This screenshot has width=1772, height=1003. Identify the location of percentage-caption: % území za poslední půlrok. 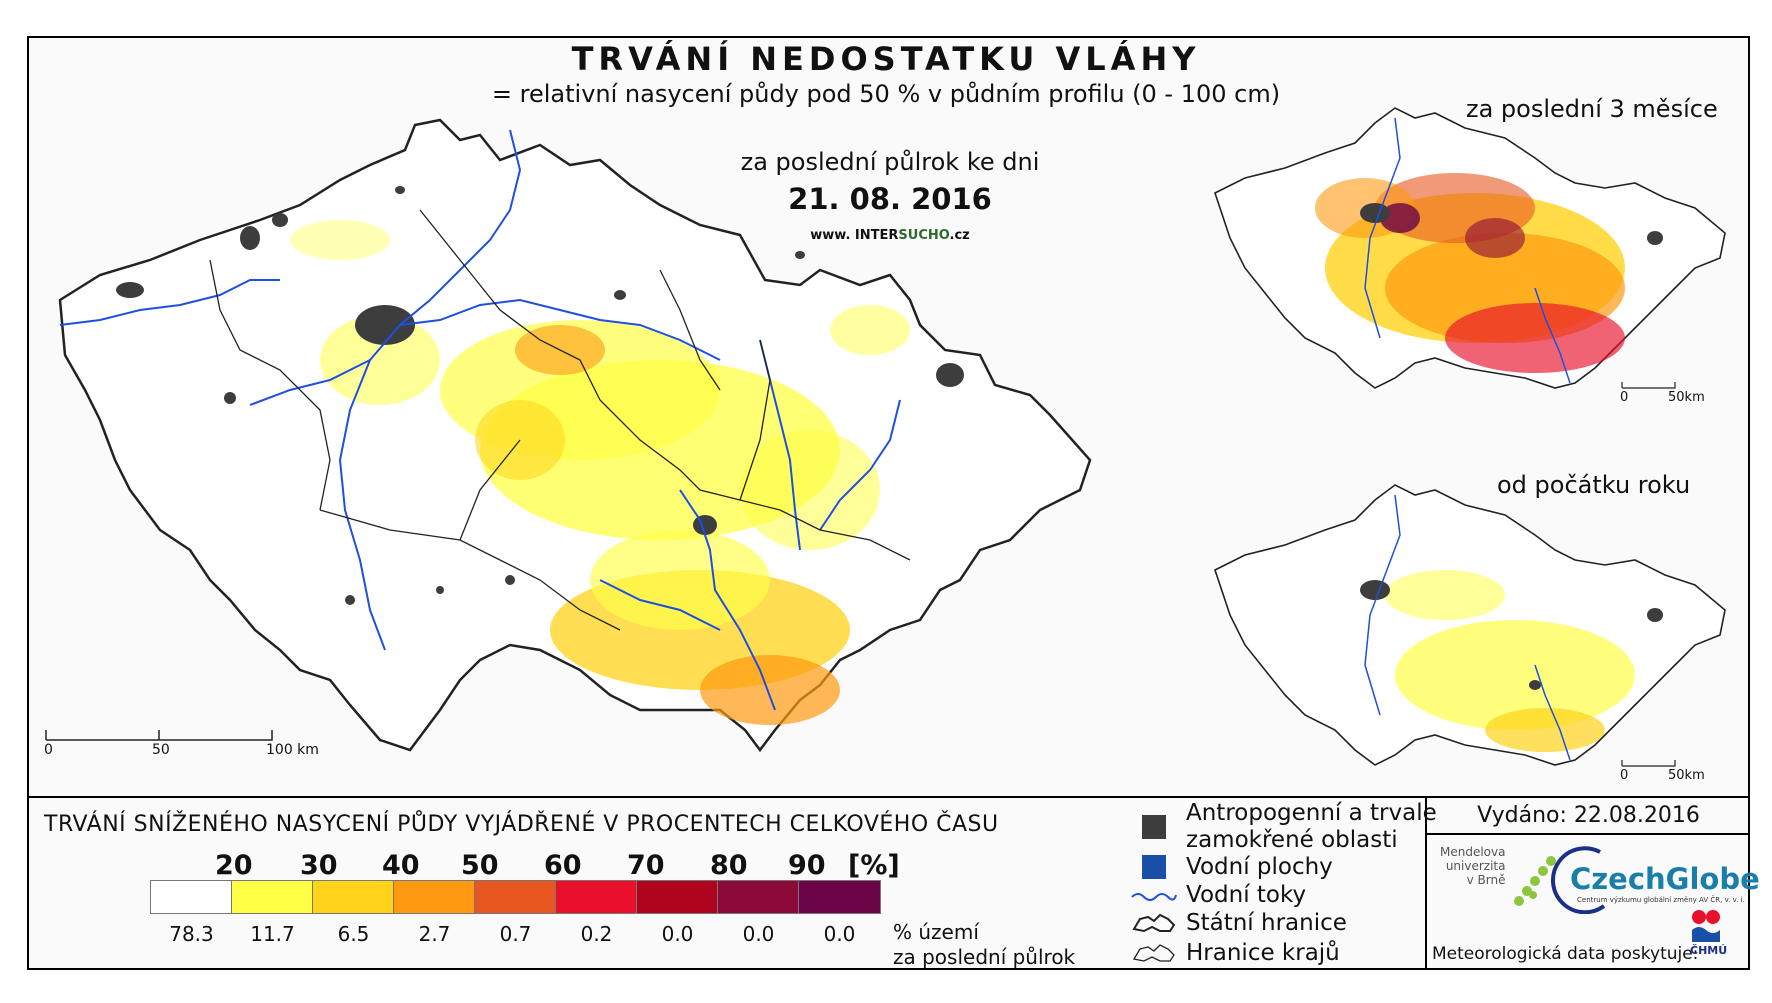
(984, 944).